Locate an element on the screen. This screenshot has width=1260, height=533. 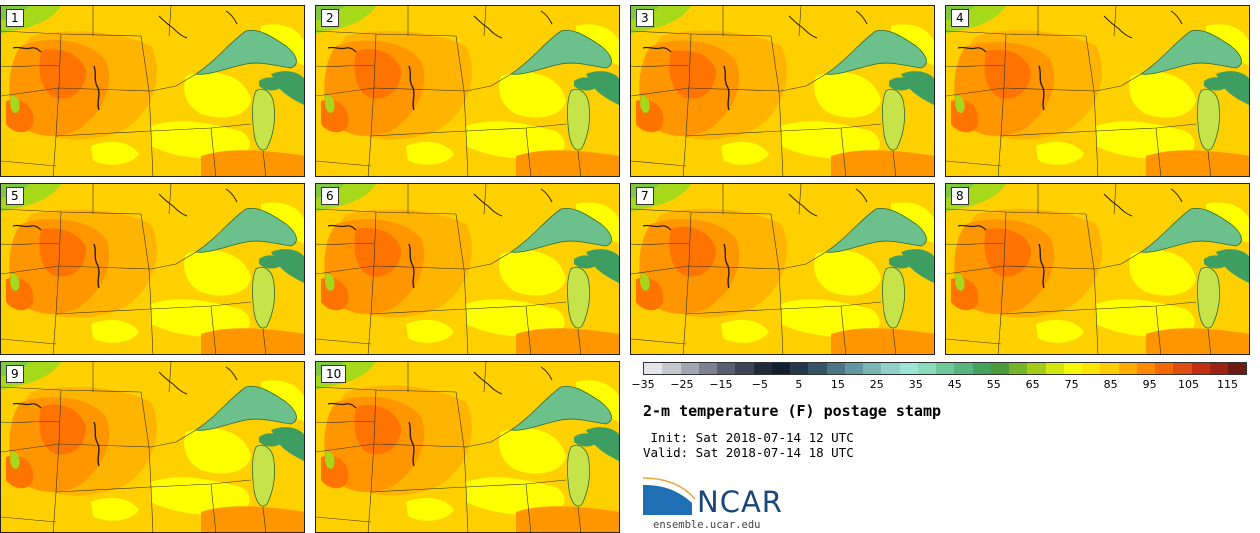
stamp-panel-10: 10 is located at coordinates (467, 447).